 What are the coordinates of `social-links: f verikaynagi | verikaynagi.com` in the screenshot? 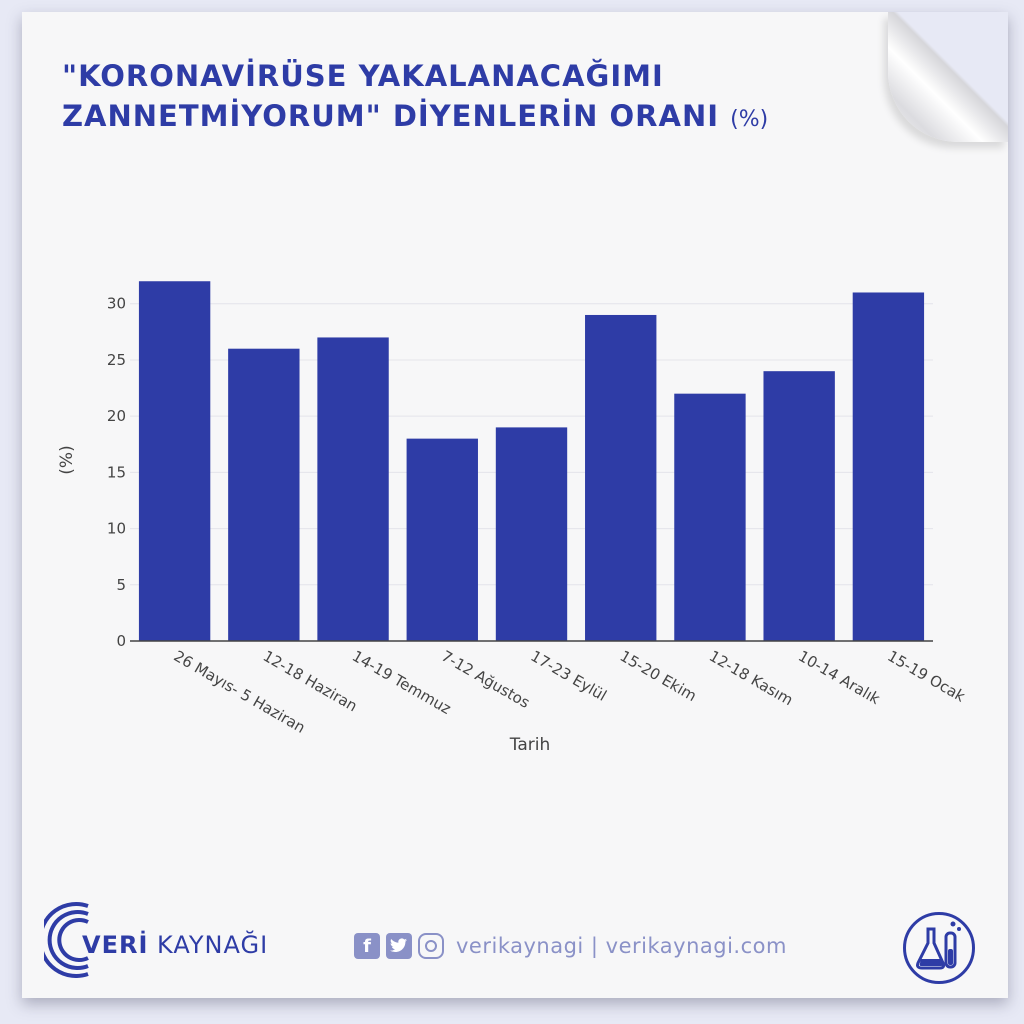 It's located at (570, 946).